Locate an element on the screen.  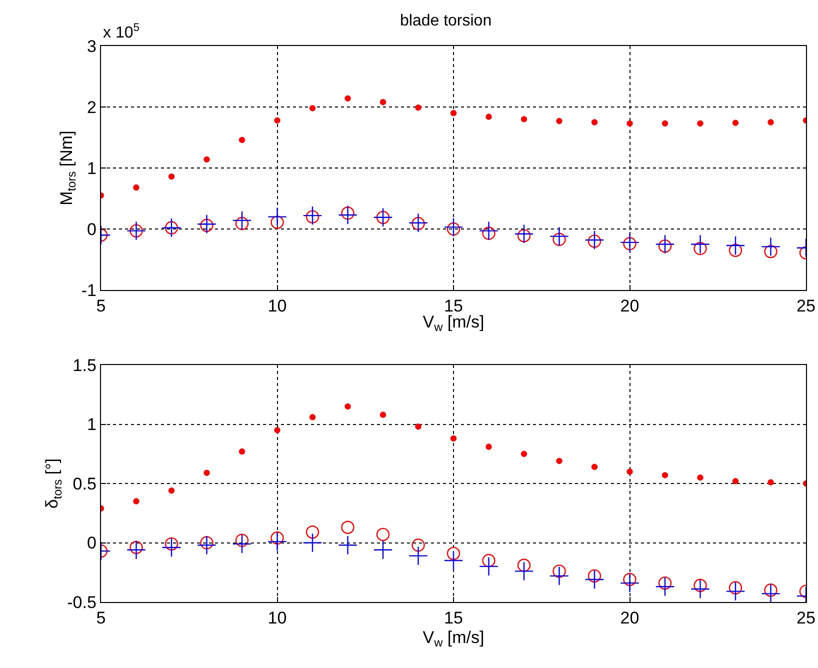
y-tick-label: 1.5 is located at coordinates (84, 365).